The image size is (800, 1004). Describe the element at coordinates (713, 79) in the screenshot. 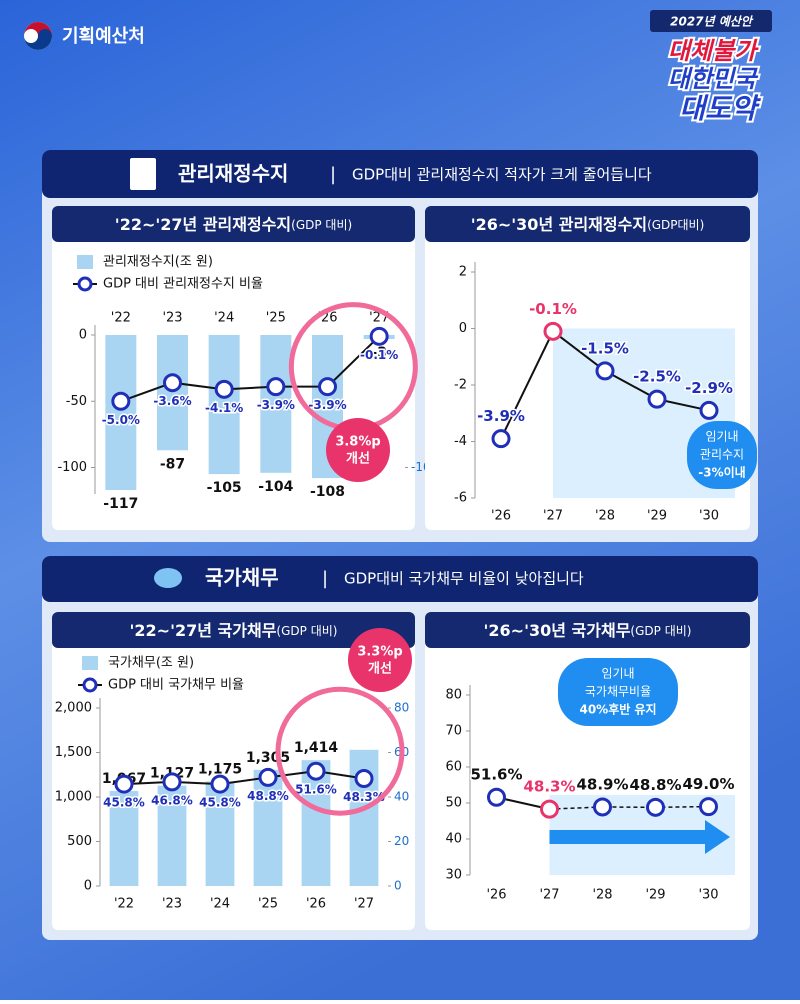

I see `slogan: 대한민국` at that location.